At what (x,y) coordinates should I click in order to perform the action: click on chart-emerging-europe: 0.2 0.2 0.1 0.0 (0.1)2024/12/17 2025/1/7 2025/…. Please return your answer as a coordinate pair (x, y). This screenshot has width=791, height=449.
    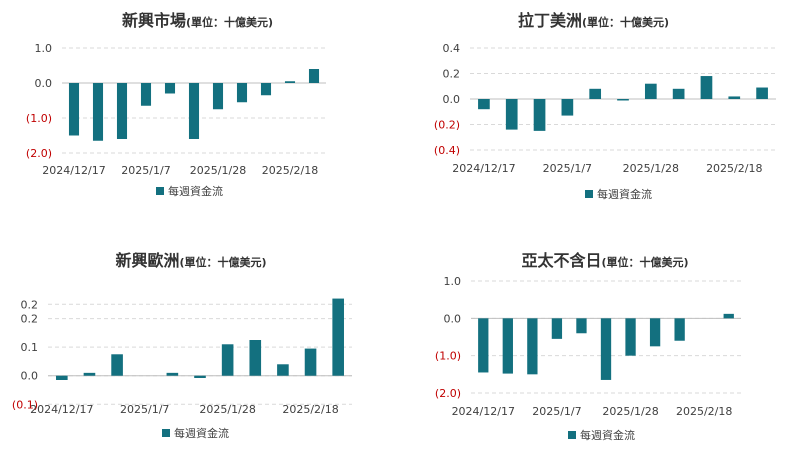
    Looking at the image, I should click on (182, 369).